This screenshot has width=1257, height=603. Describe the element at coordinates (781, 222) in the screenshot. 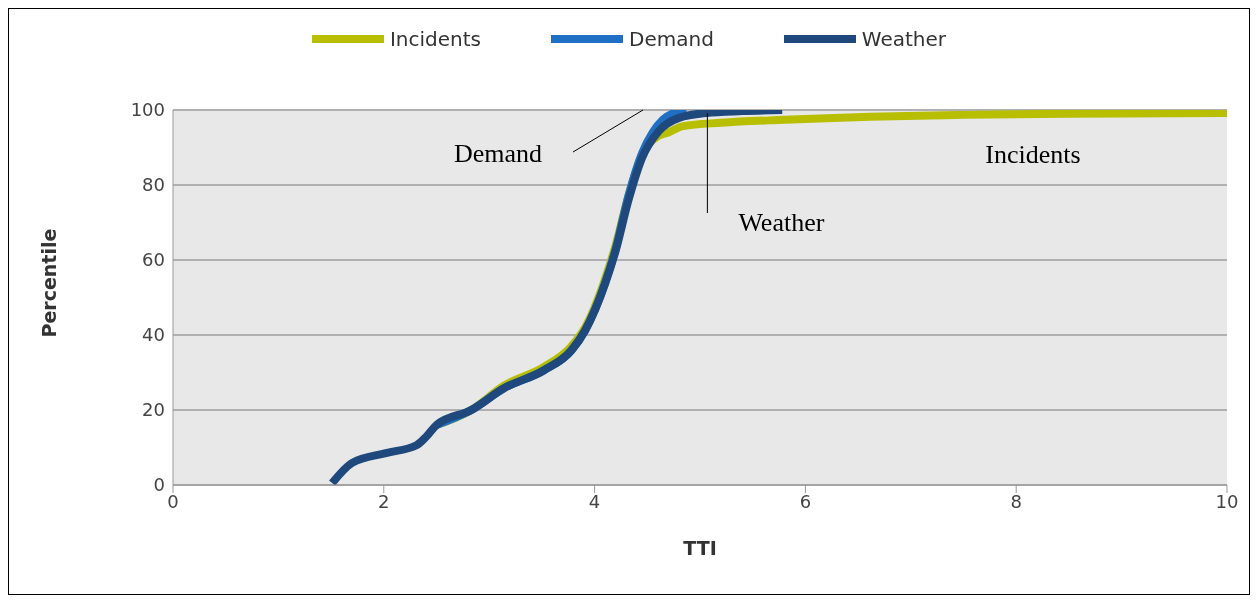

I see `annotation: Weather` at that location.